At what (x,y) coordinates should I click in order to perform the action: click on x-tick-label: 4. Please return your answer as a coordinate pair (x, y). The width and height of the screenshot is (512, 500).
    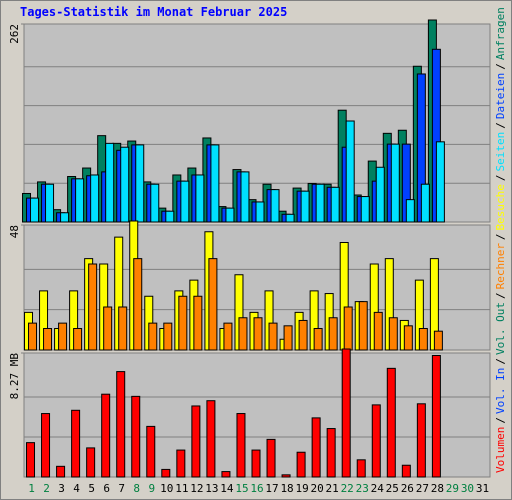
    Looking at the image, I should click on (76, 488).